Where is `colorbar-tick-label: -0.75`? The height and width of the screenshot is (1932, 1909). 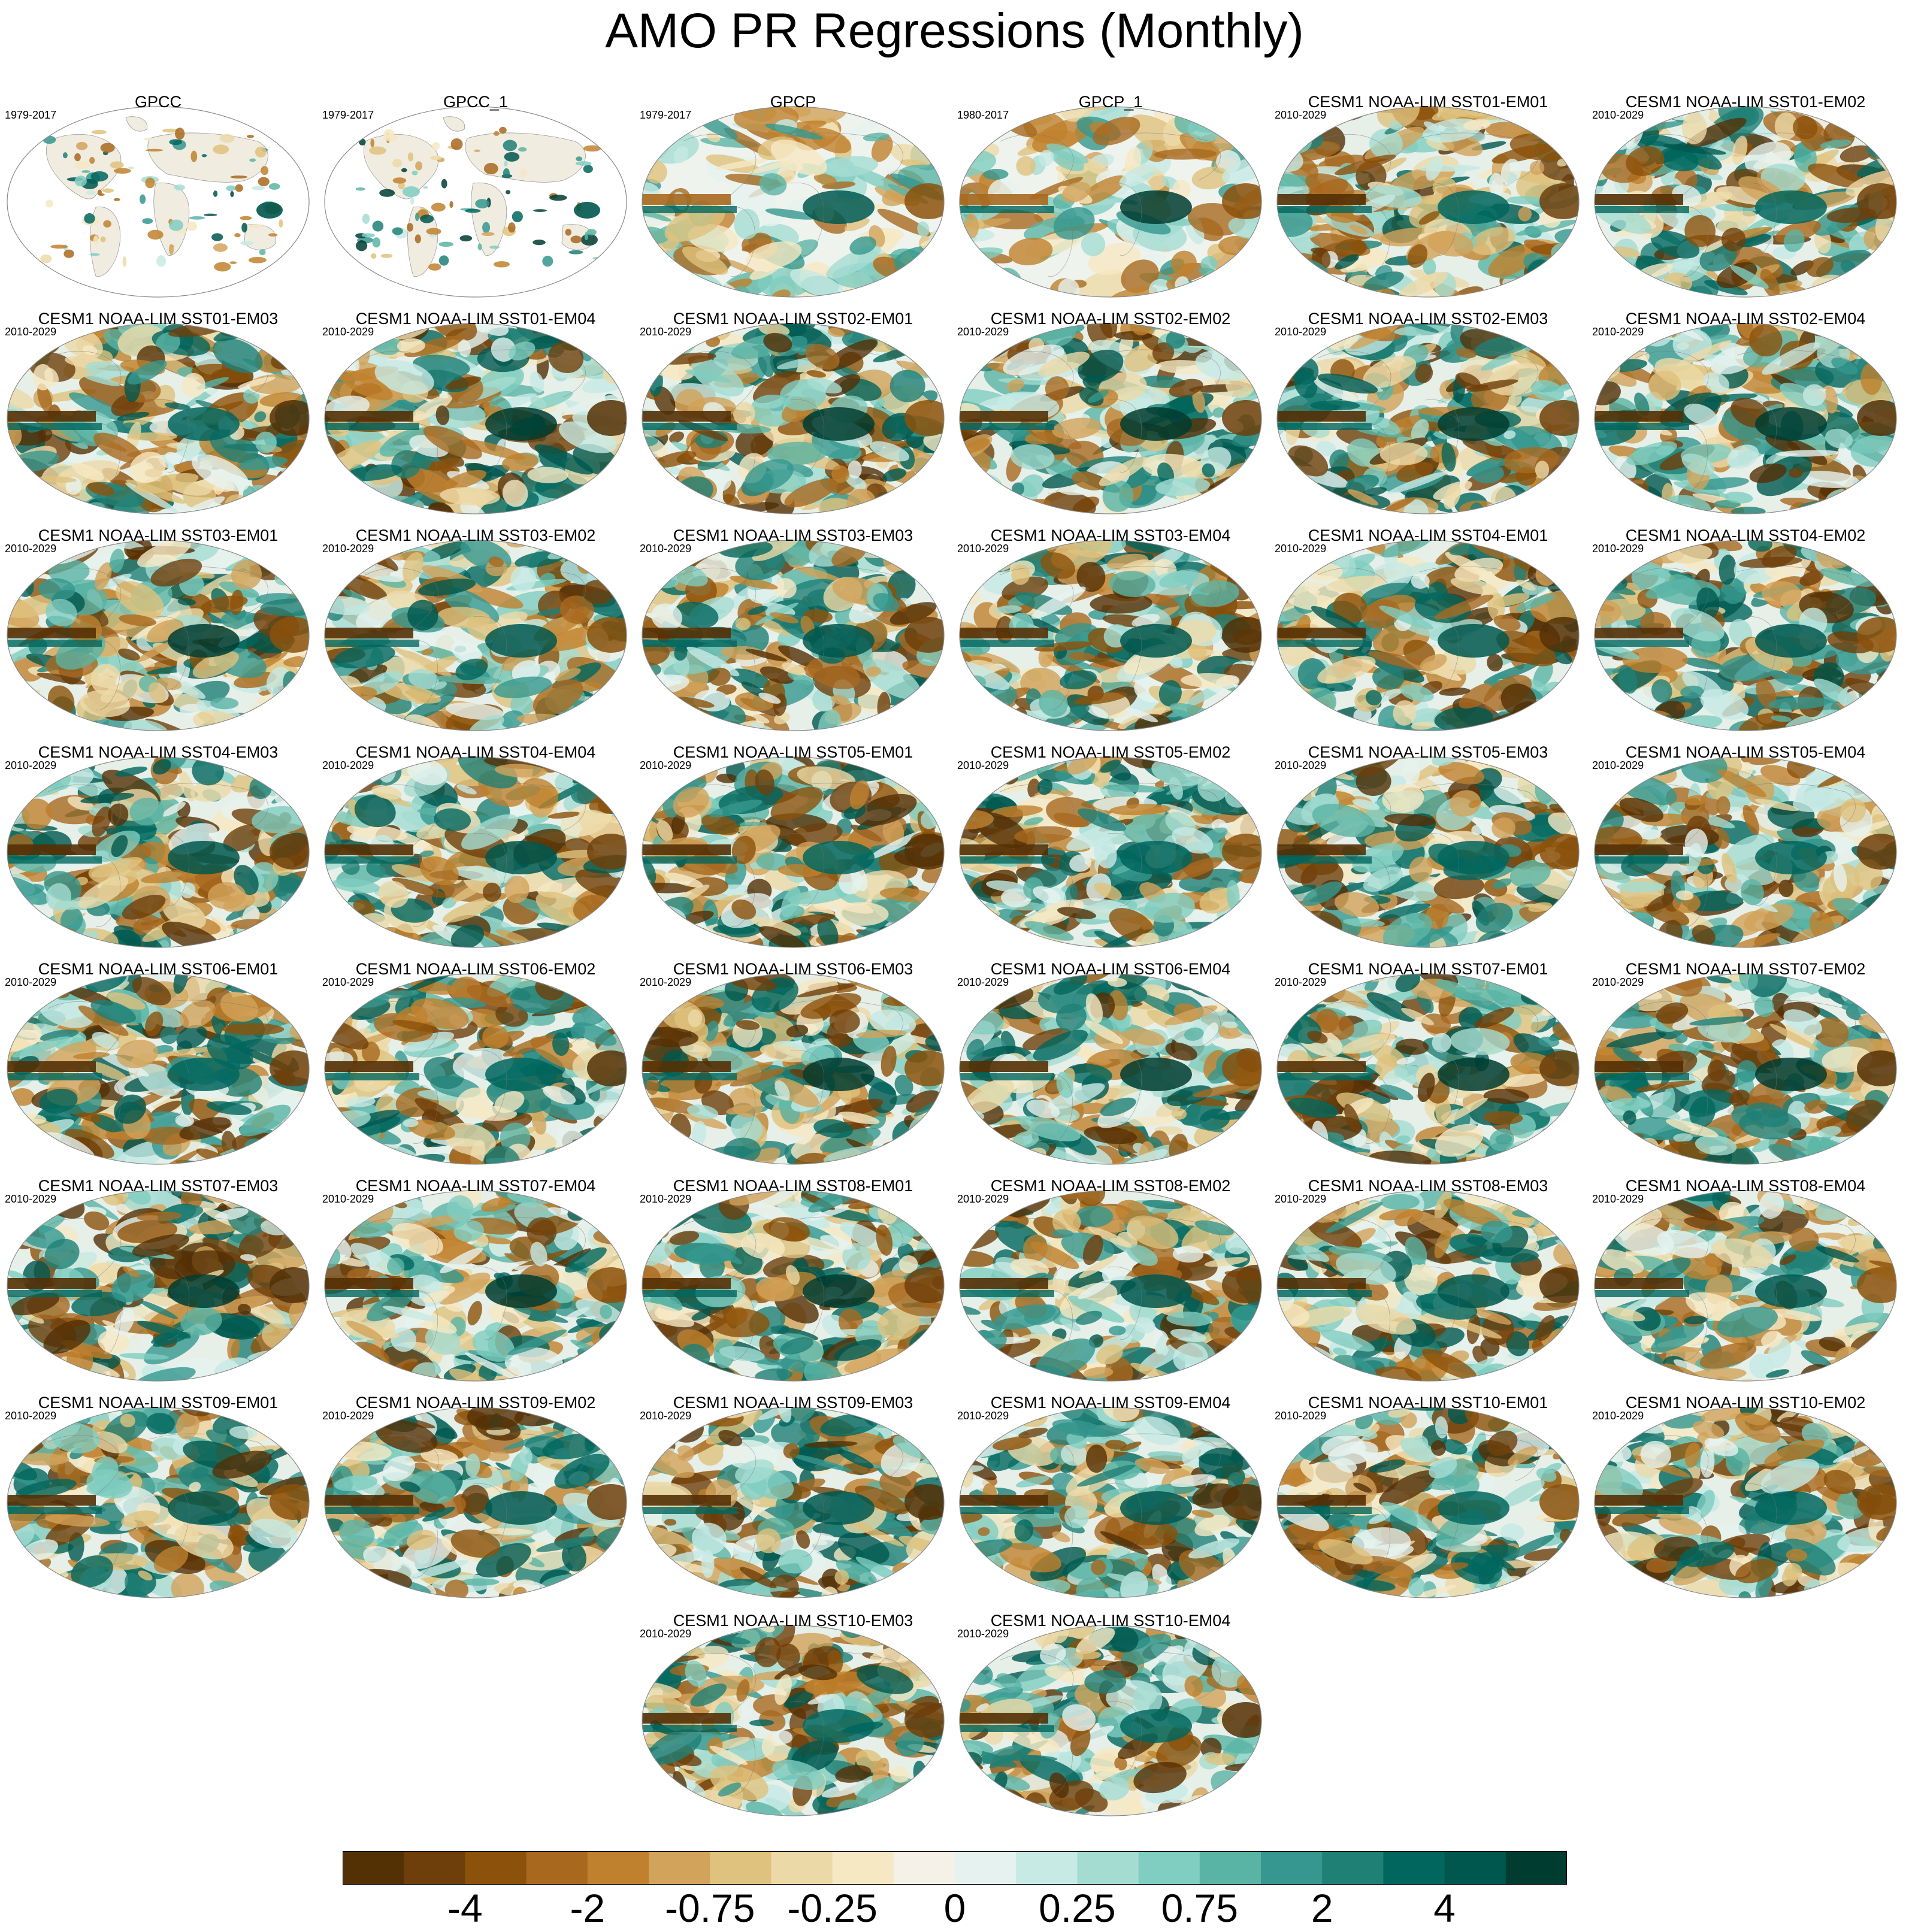
colorbar-tick-label: -0.75 is located at coordinates (710, 1908).